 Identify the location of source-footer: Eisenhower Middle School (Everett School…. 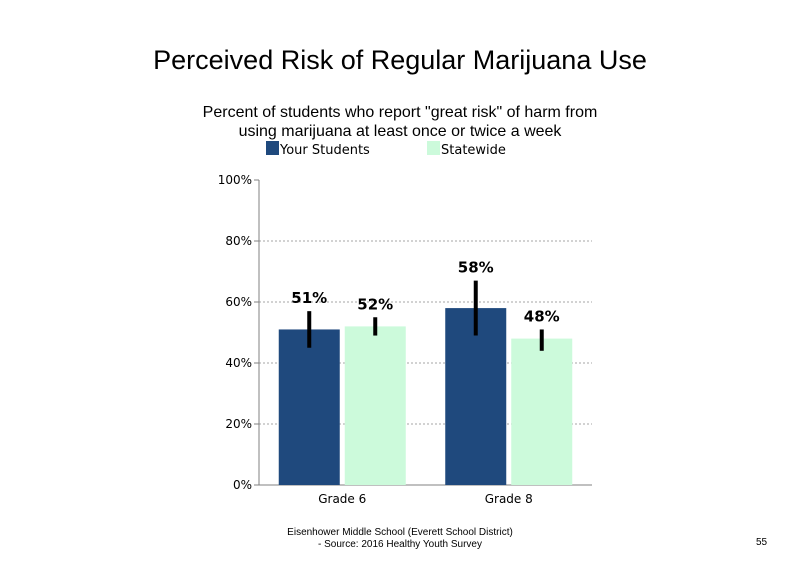
(400, 539).